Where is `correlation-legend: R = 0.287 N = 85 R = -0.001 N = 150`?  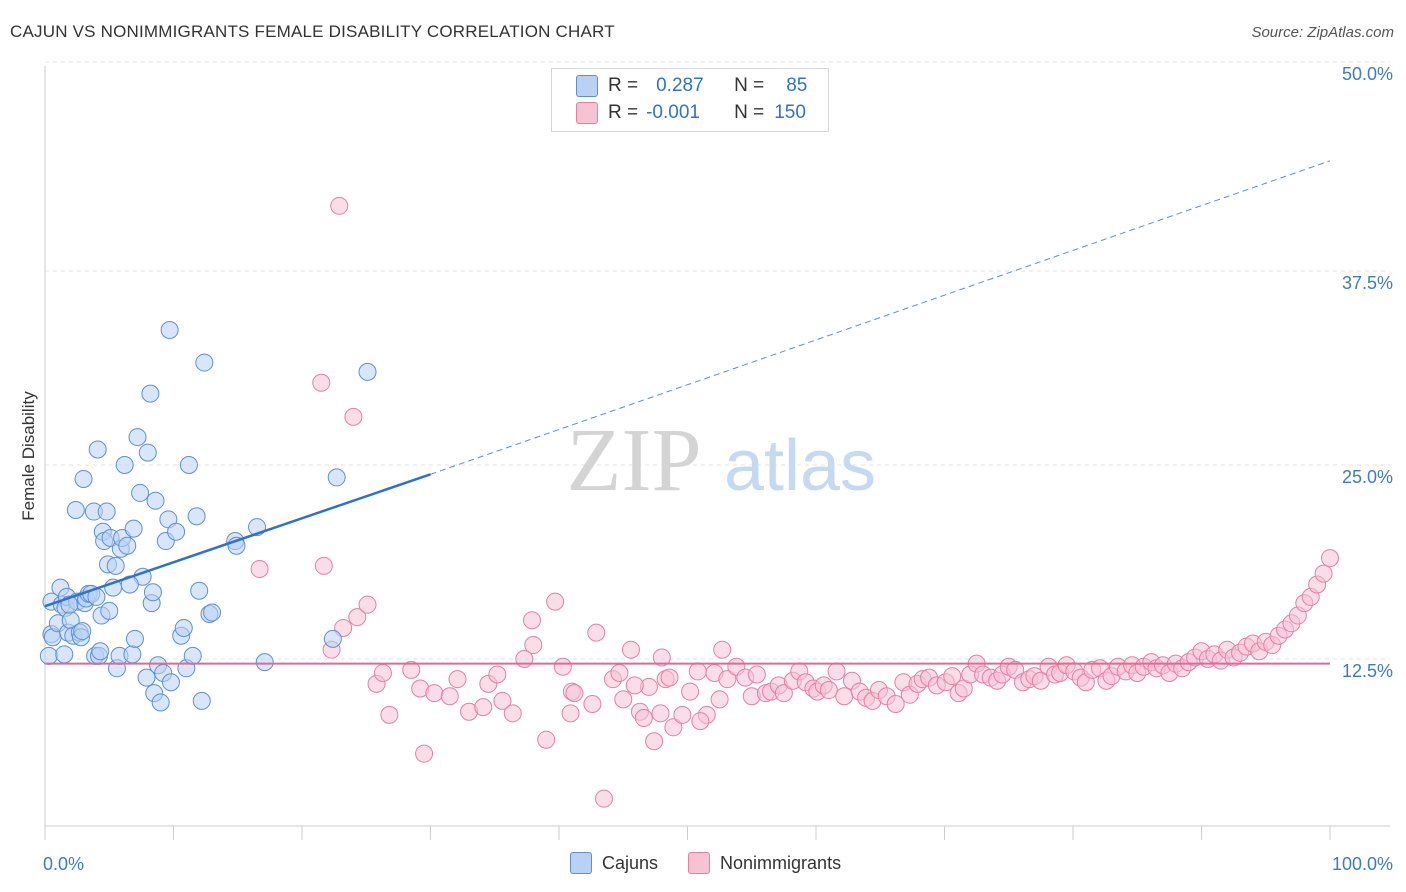 correlation-legend: R = 0.287 N = 85 R = -0.001 N = 150 is located at coordinates (690, 100).